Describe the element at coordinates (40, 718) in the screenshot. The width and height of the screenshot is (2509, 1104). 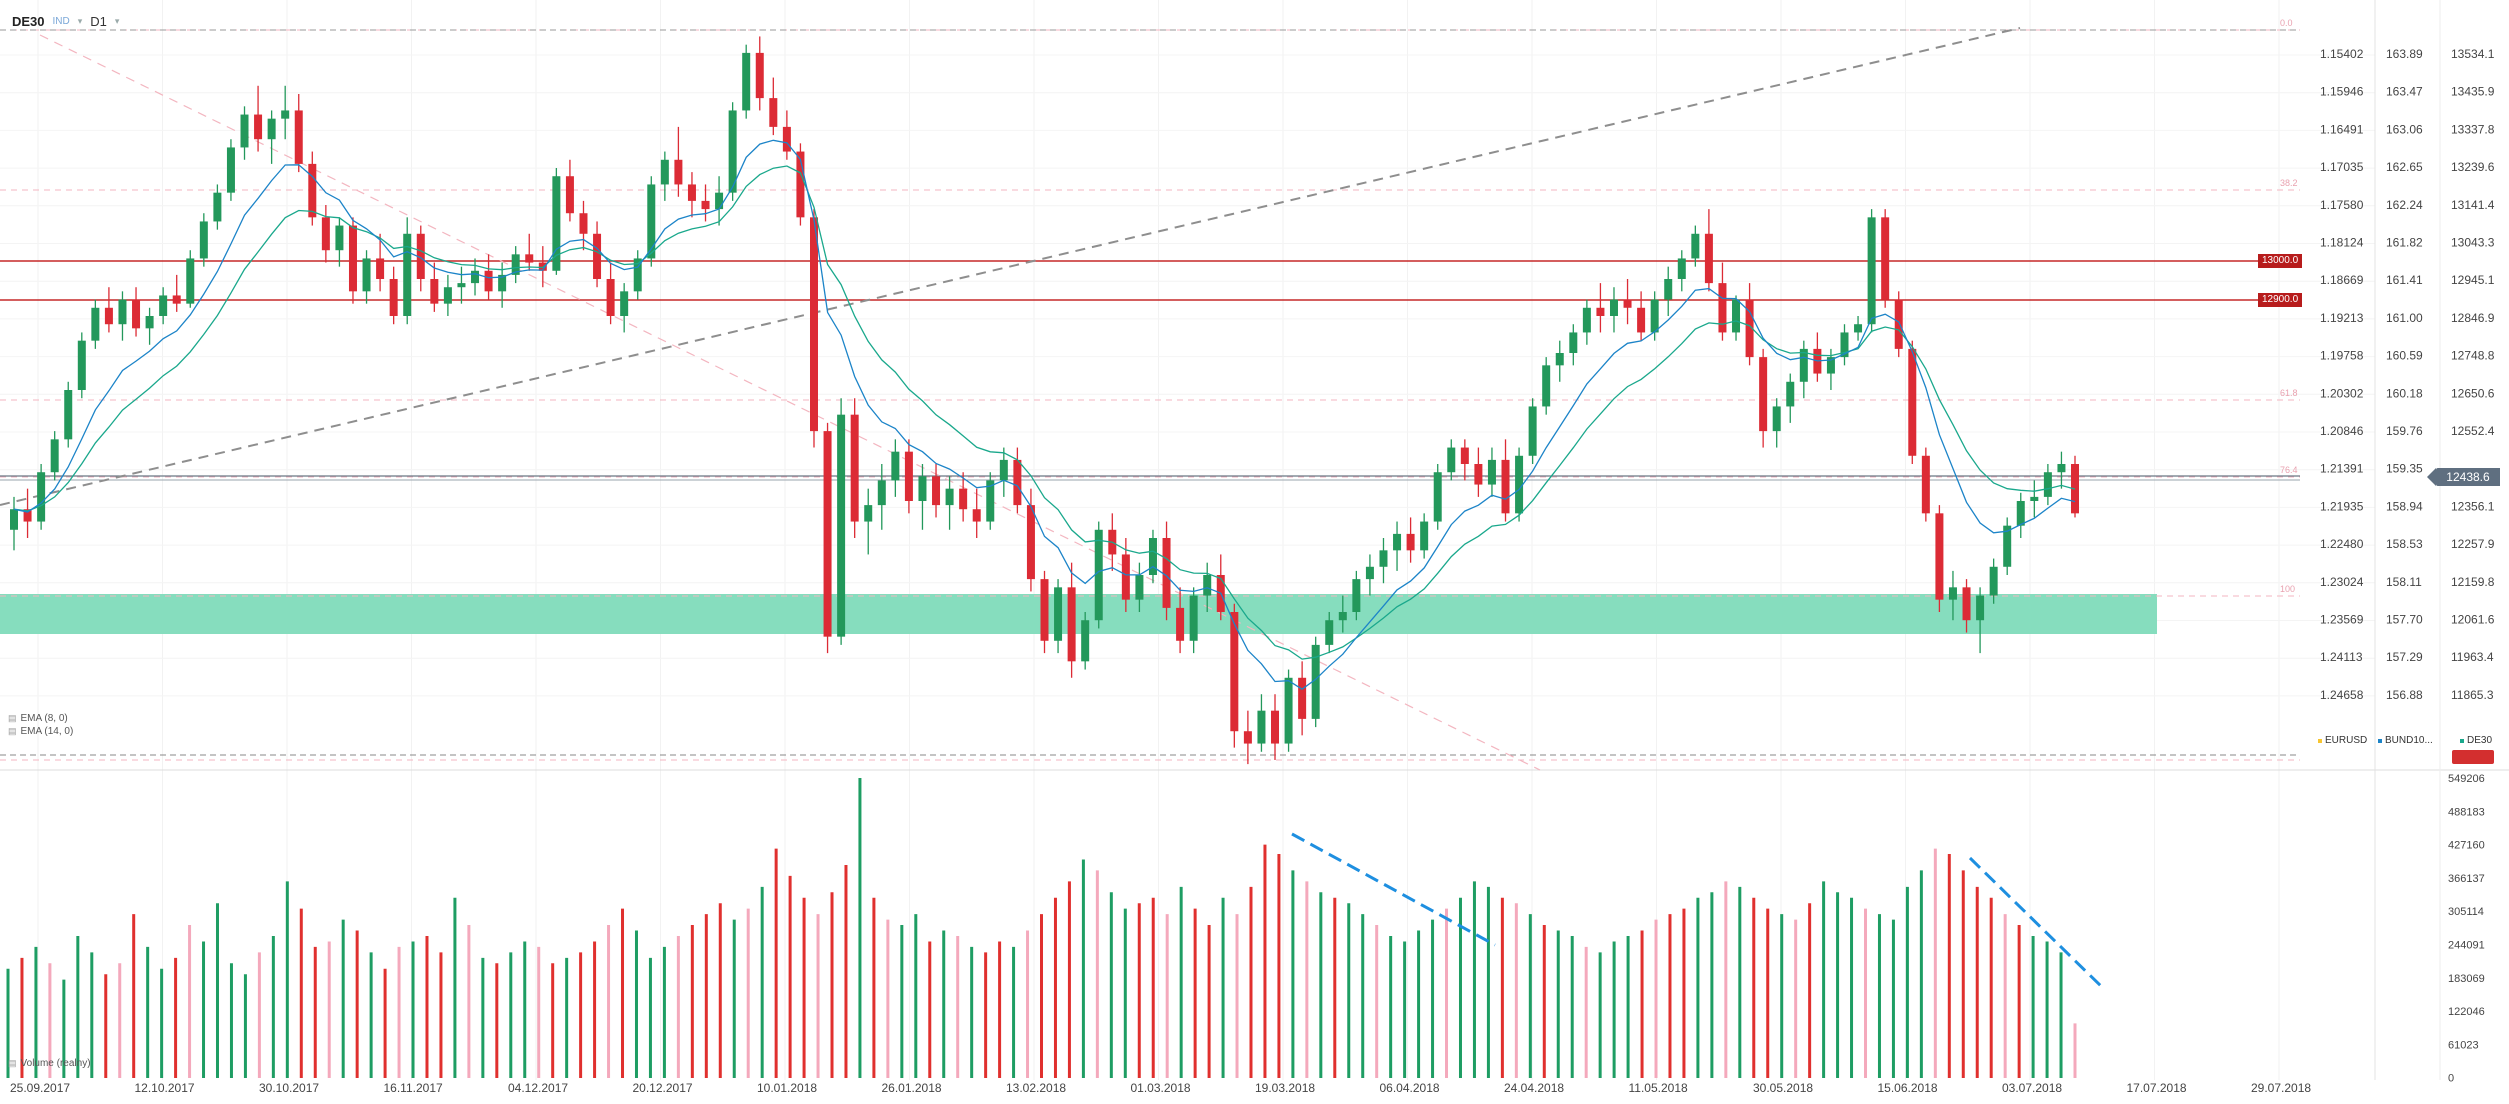
I see `indicator-ema-8: ▤ EMA (8, 0)` at that location.